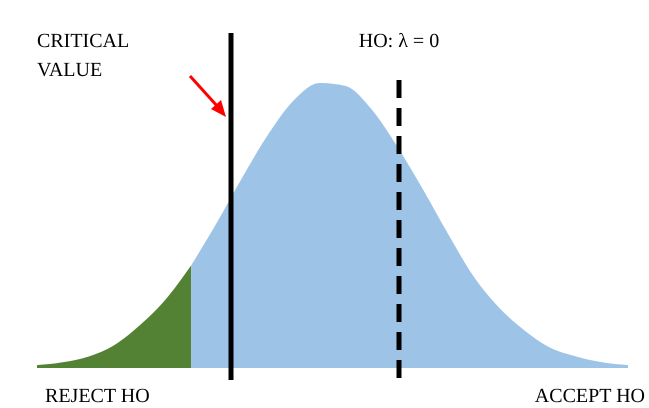 The image size is (649, 408). Describe the element at coordinates (83, 55) in the screenshot. I see `text: CRITICAL VALUE` at that location.